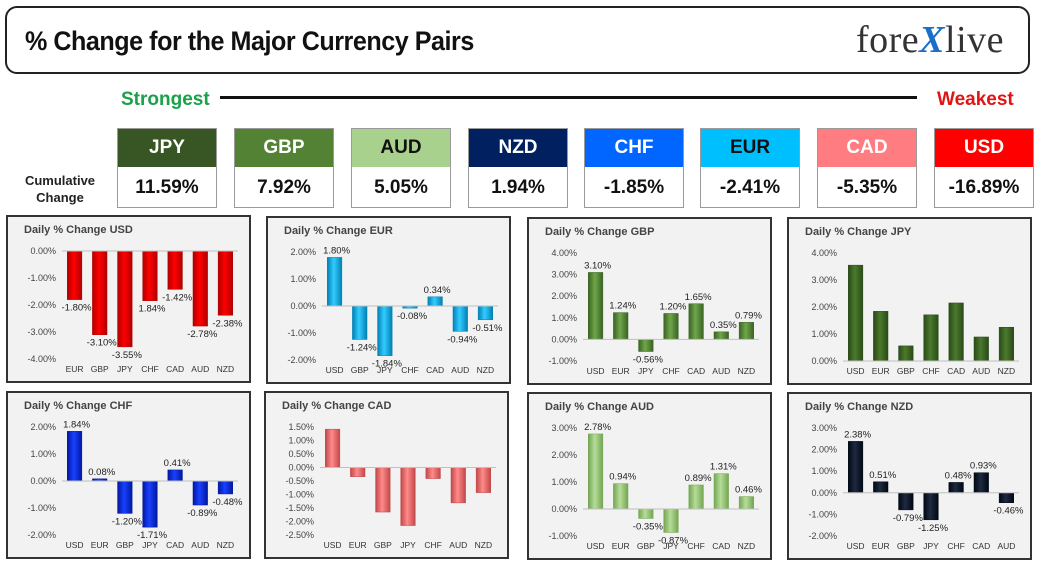  Describe the element at coordinates (41, 332) in the screenshot. I see `y-tick-label: -3.00%` at that location.